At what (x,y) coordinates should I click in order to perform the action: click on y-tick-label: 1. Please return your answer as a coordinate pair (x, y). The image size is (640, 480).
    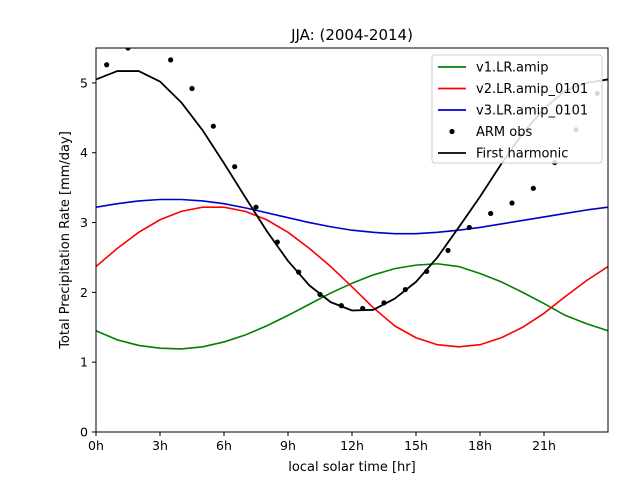
    Looking at the image, I should click on (84, 362).